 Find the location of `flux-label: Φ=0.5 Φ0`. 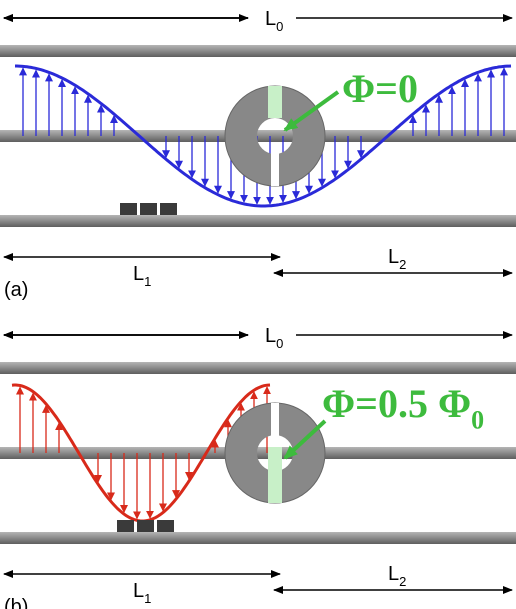

flux-label: Φ=0.5 Φ0 is located at coordinates (403, 408).